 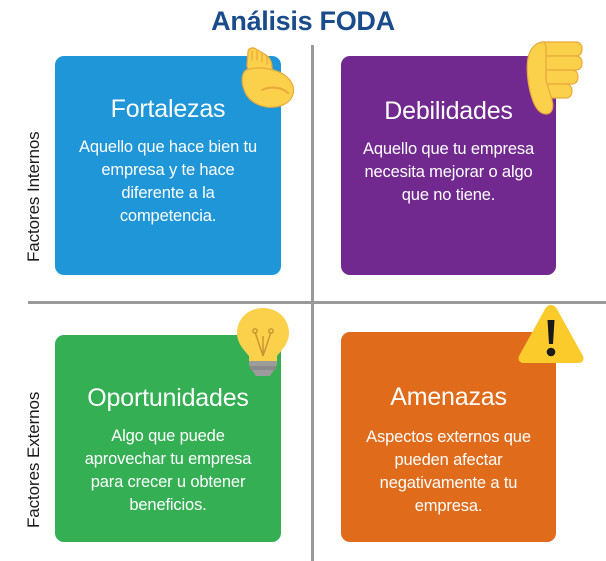 What do you see at coordinates (553, 79) in the screenshot?
I see `thumbs-down-icon` at bounding box center [553, 79].